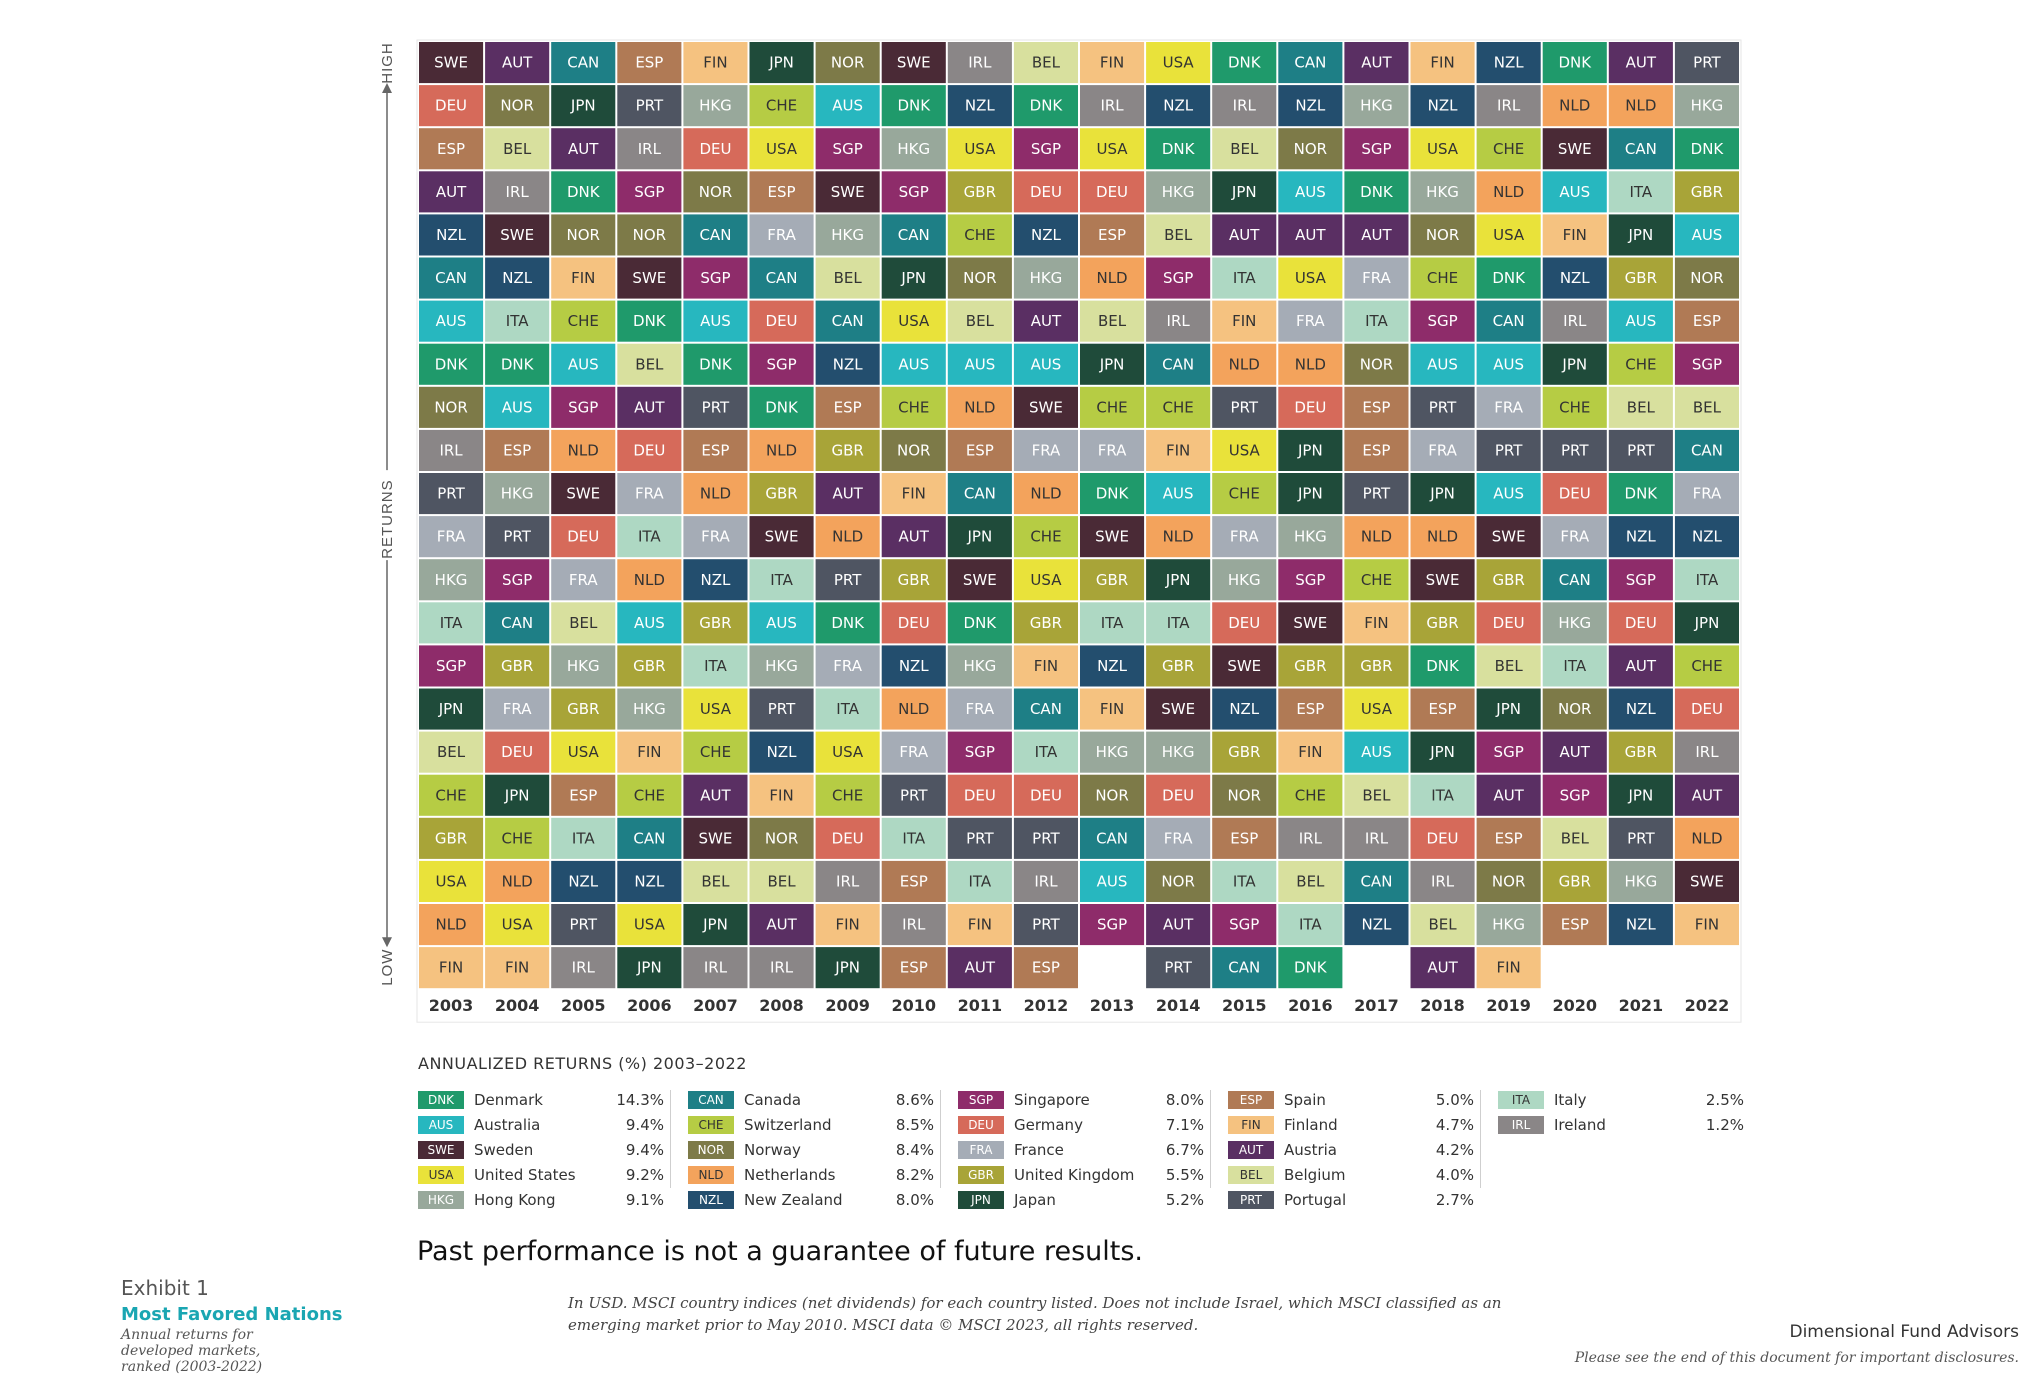  Describe the element at coordinates (711, 1124) in the screenshot. I see `legend-swatch: CHE` at that location.